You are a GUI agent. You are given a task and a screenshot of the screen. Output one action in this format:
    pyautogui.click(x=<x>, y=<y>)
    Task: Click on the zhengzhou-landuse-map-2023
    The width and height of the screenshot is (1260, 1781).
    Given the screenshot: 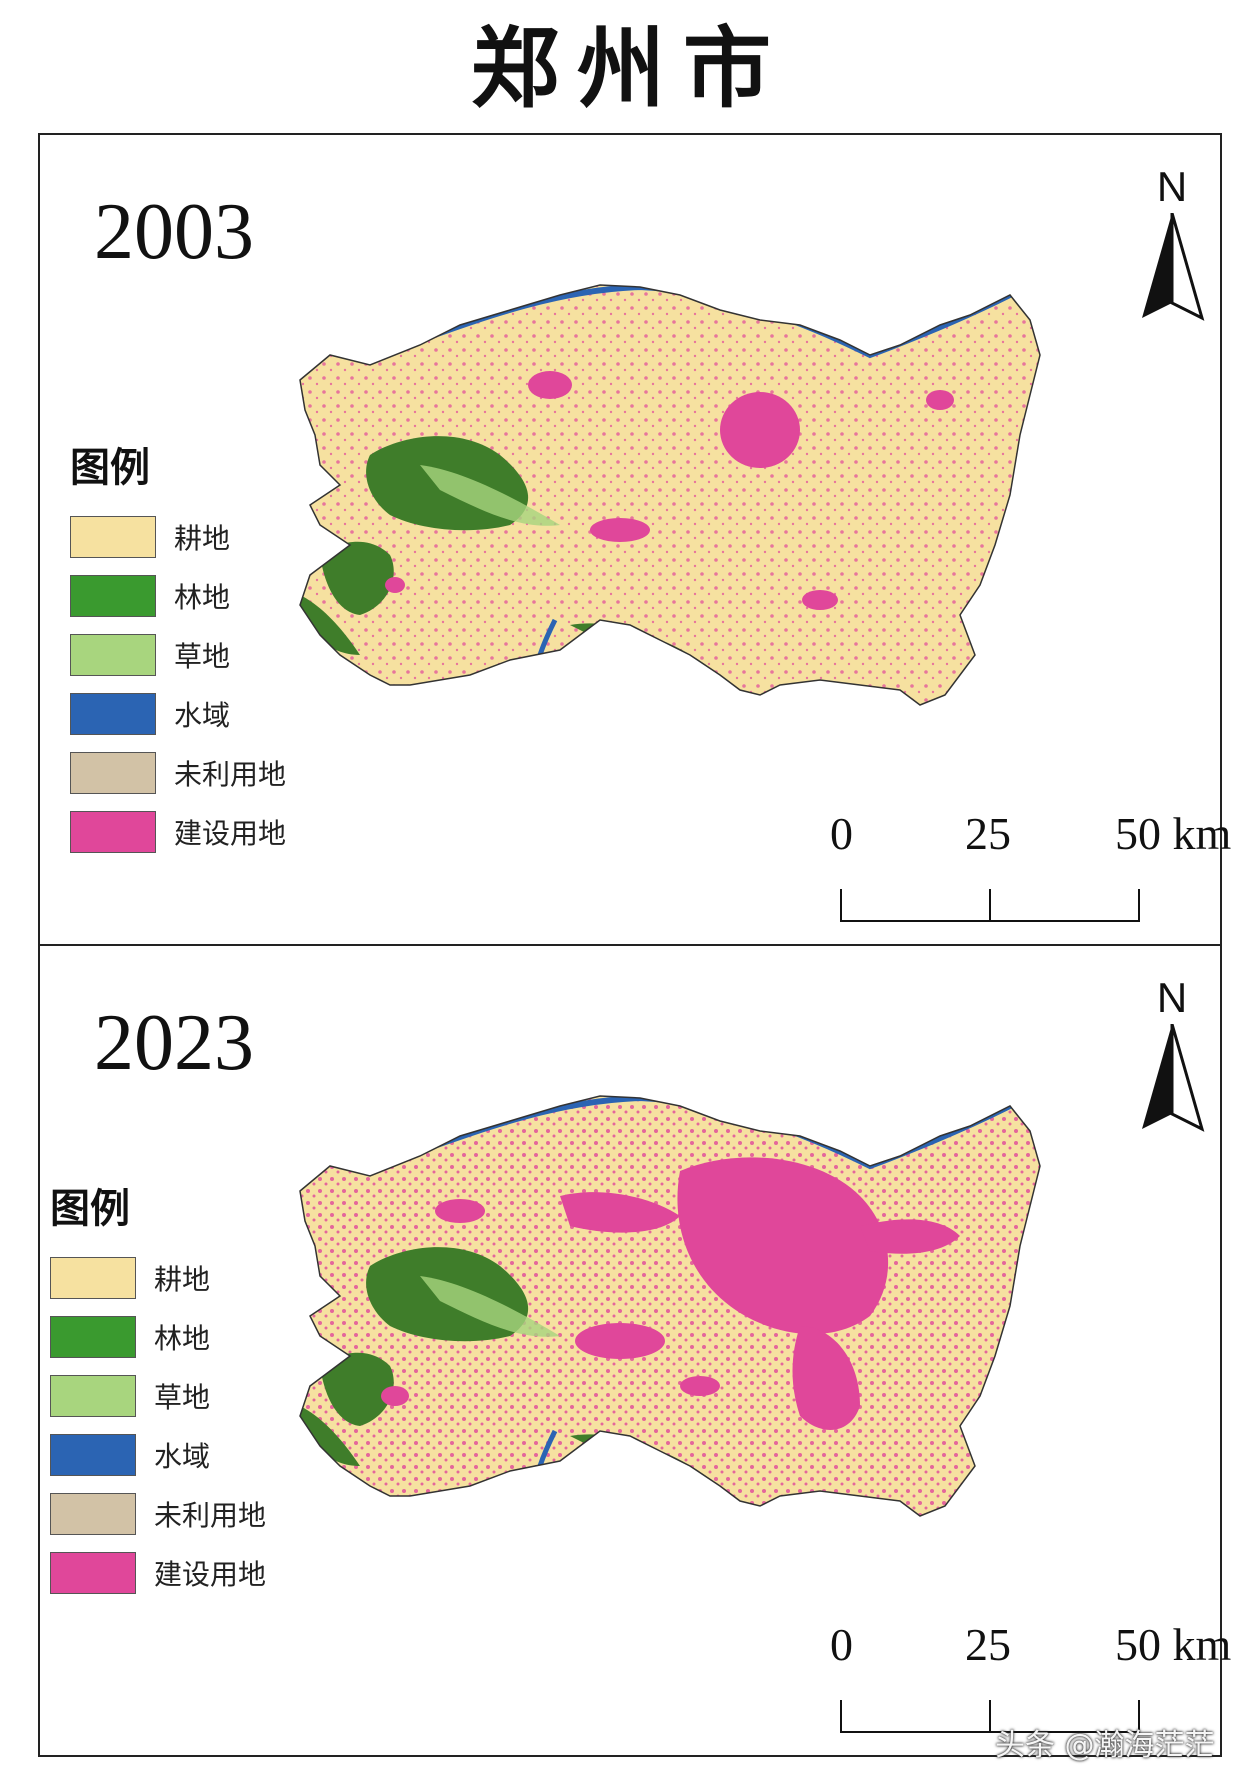 What is the action you would take?
    pyautogui.click(x=670, y=1306)
    